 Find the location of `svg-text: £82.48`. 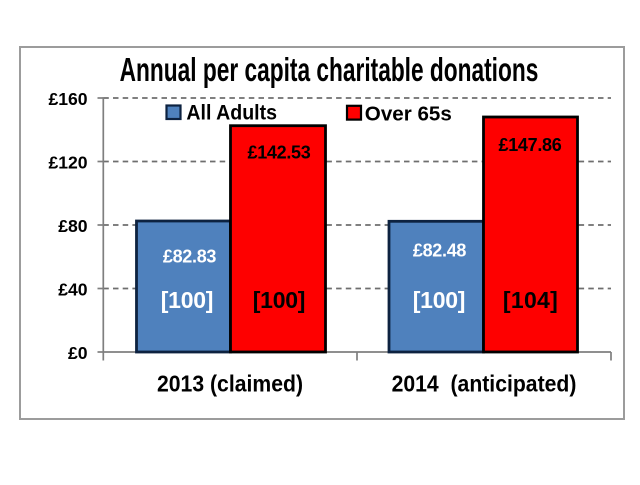

svg-text: £82.48 is located at coordinates (440, 250).